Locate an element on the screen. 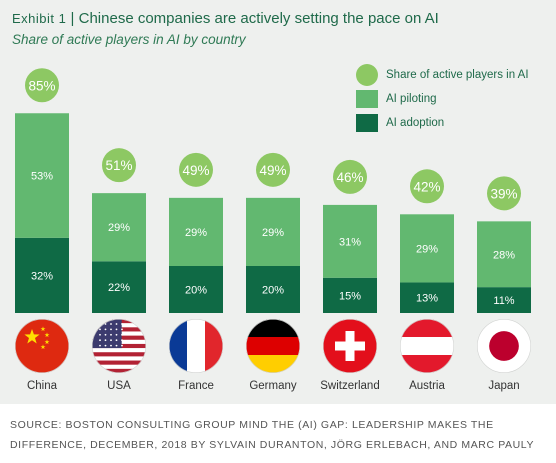 This screenshot has height=463, width=556. data-label-adoption: 32% is located at coordinates (42, 276).